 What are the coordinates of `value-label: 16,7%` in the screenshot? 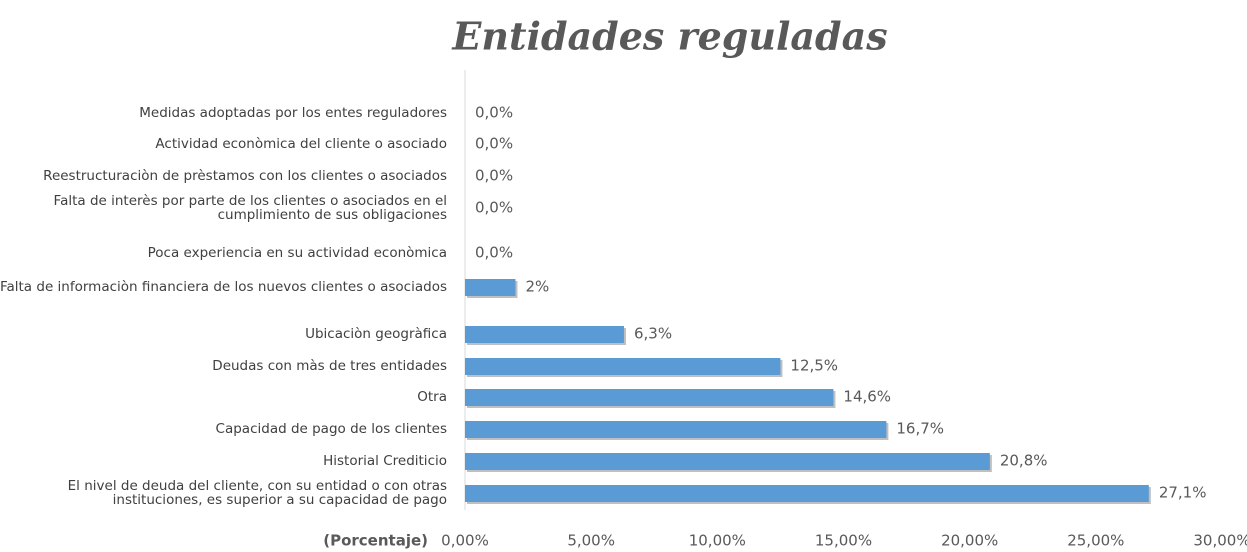 It's located at (920, 429).